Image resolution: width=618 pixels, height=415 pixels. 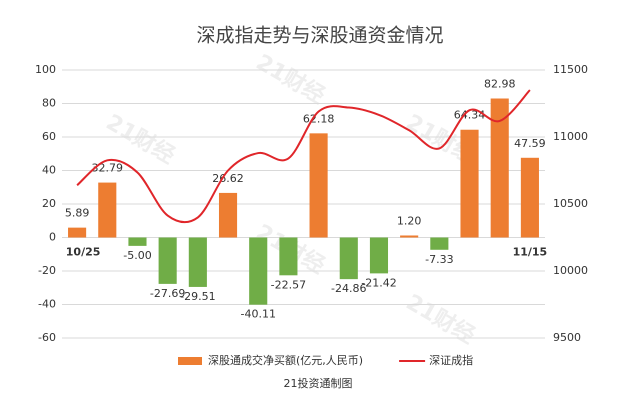 What do you see at coordinates (348, 288) in the screenshot?
I see `value-label: -24.86` at bounding box center [348, 288].